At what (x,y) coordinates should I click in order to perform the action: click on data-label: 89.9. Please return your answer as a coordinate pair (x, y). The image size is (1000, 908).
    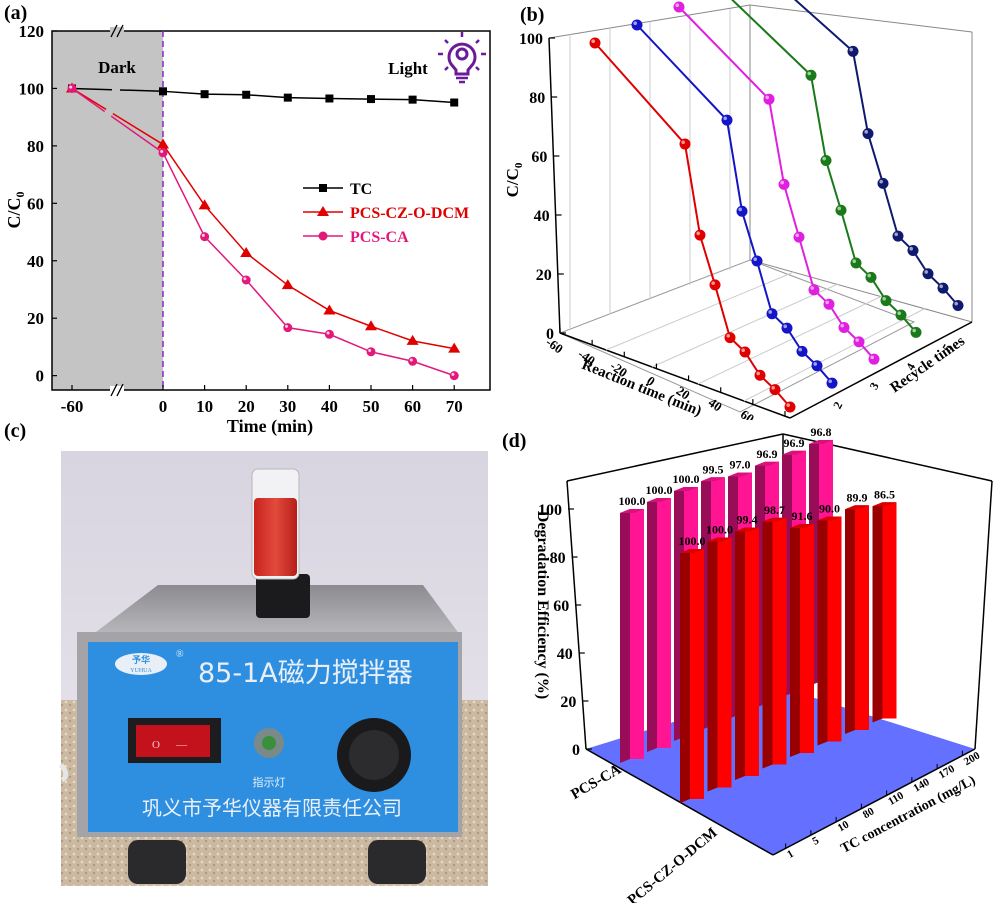
    Looking at the image, I should click on (857, 497).